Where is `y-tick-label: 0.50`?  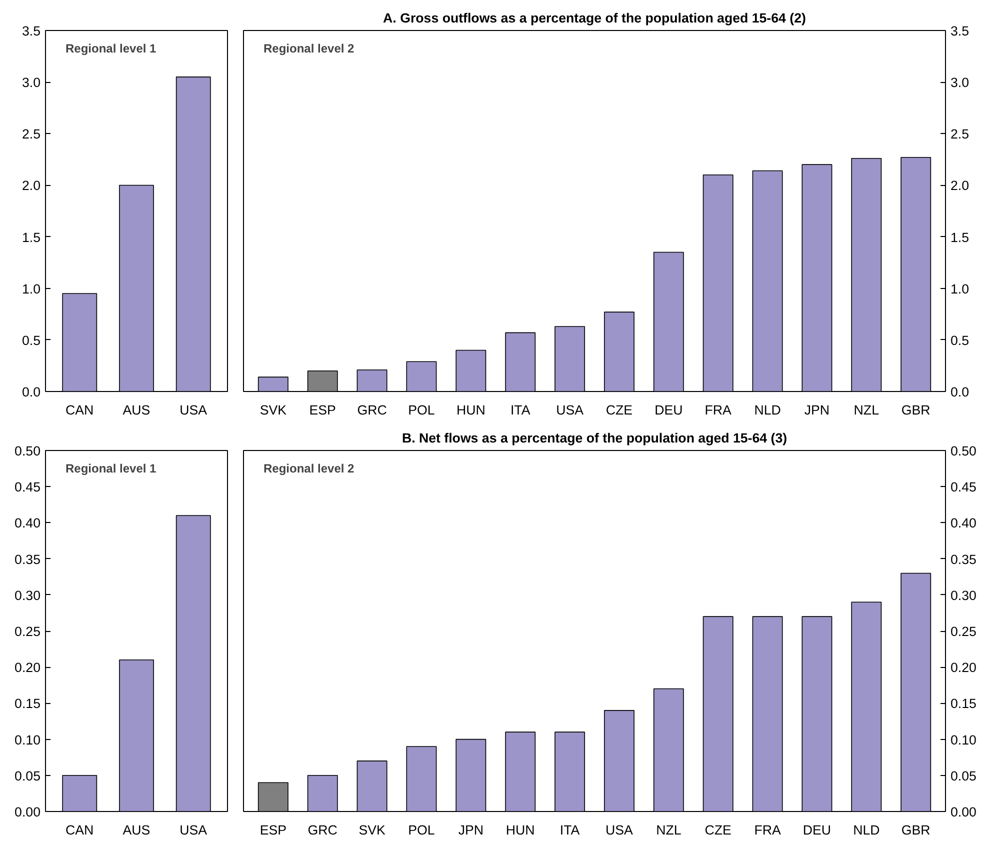 y-tick-label: 0.50 is located at coordinates (27, 451).